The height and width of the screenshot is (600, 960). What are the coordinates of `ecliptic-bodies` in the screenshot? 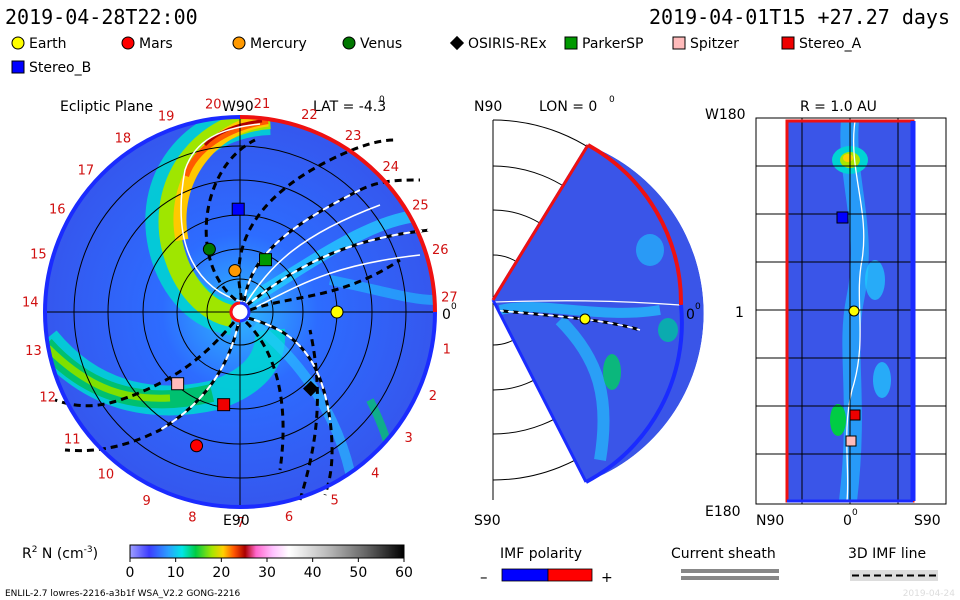 It's located at (257, 327).